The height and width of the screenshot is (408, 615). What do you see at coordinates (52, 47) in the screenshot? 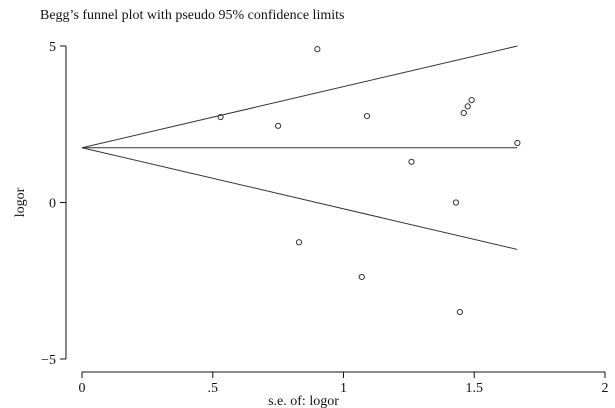
I see `y-tick-label: 5` at bounding box center [52, 47].